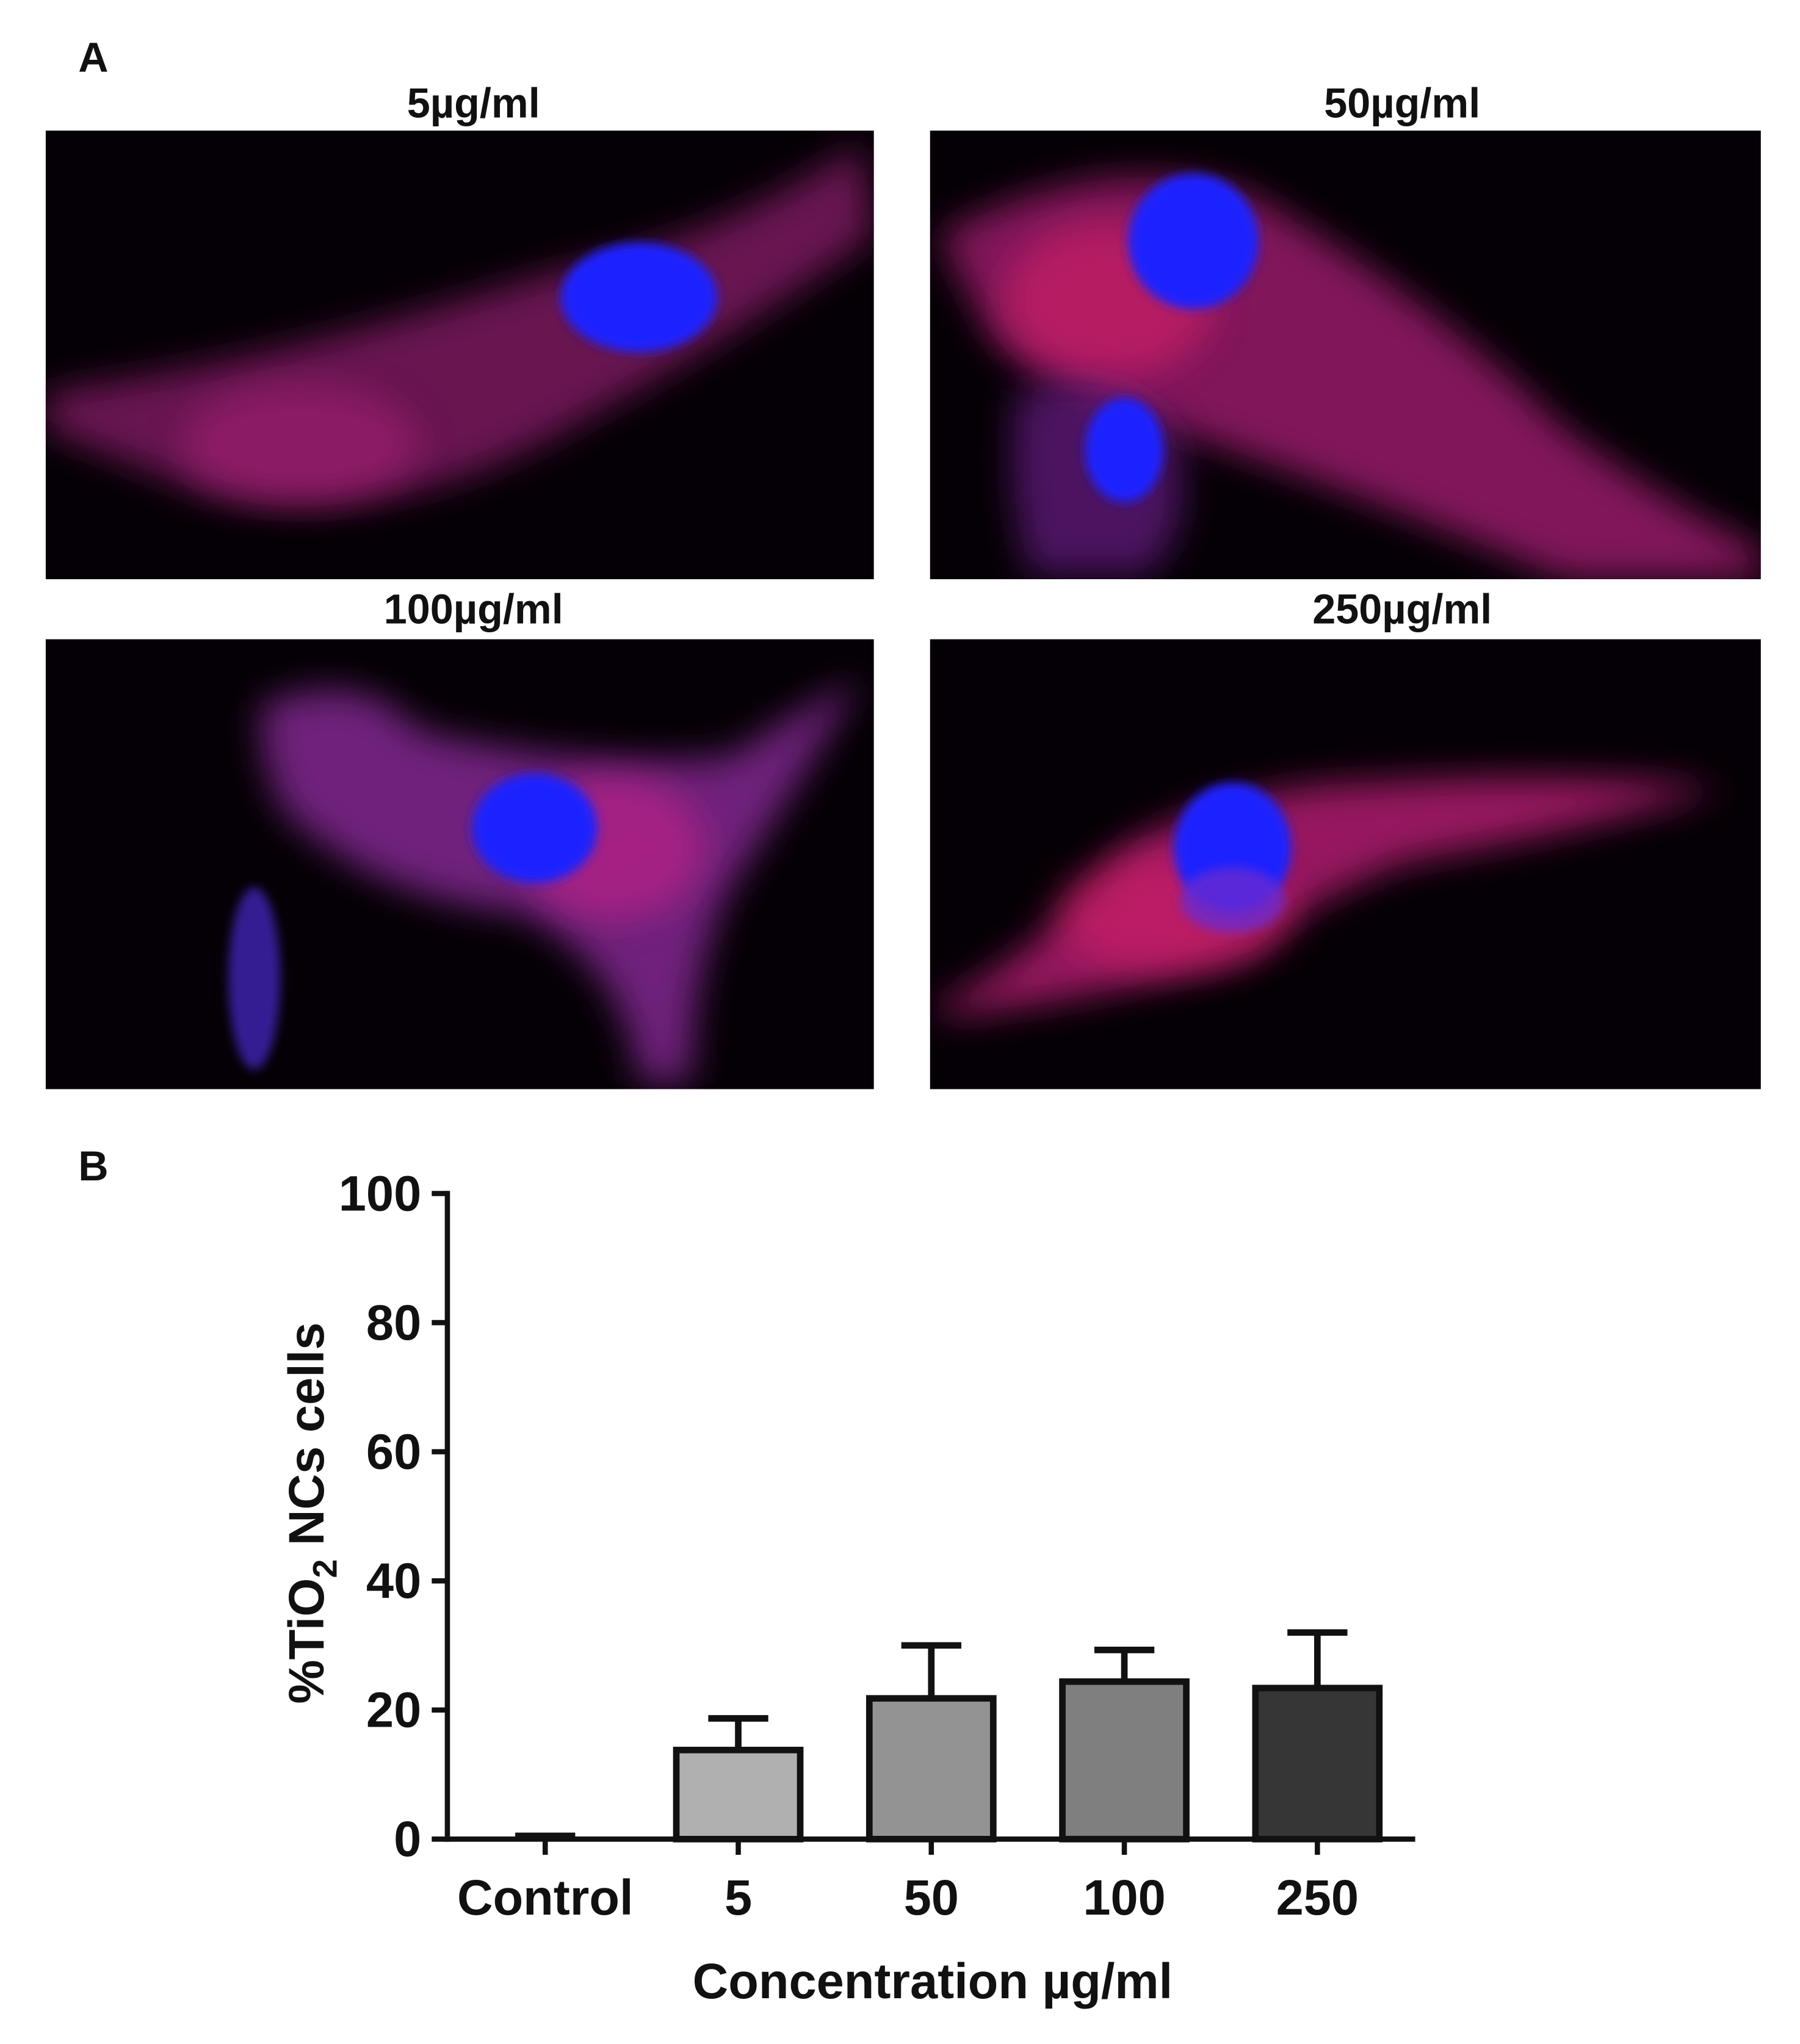 Image resolution: width=1800 pixels, height=2044 pixels. I want to click on y-tick-label: 60, so click(393, 1451).